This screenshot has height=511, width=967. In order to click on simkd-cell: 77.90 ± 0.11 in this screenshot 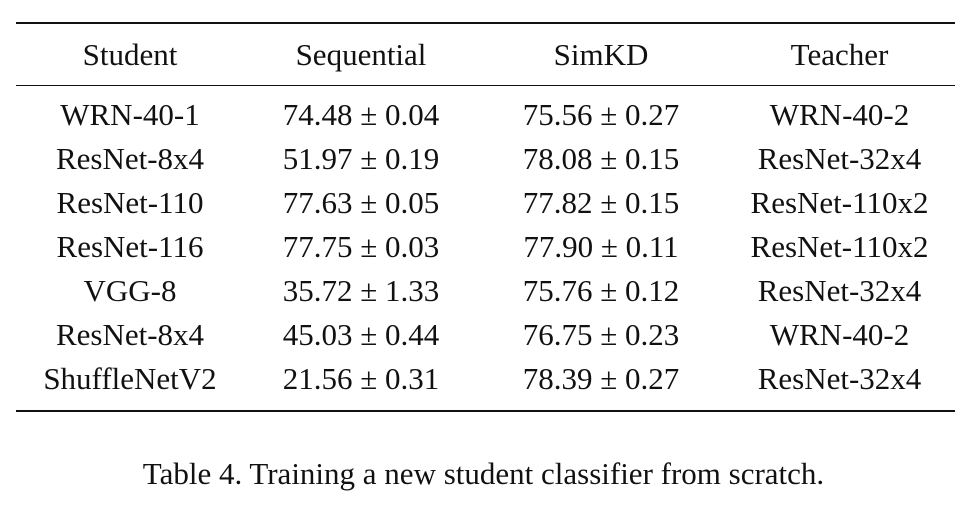, I will do `click(601, 246)`.